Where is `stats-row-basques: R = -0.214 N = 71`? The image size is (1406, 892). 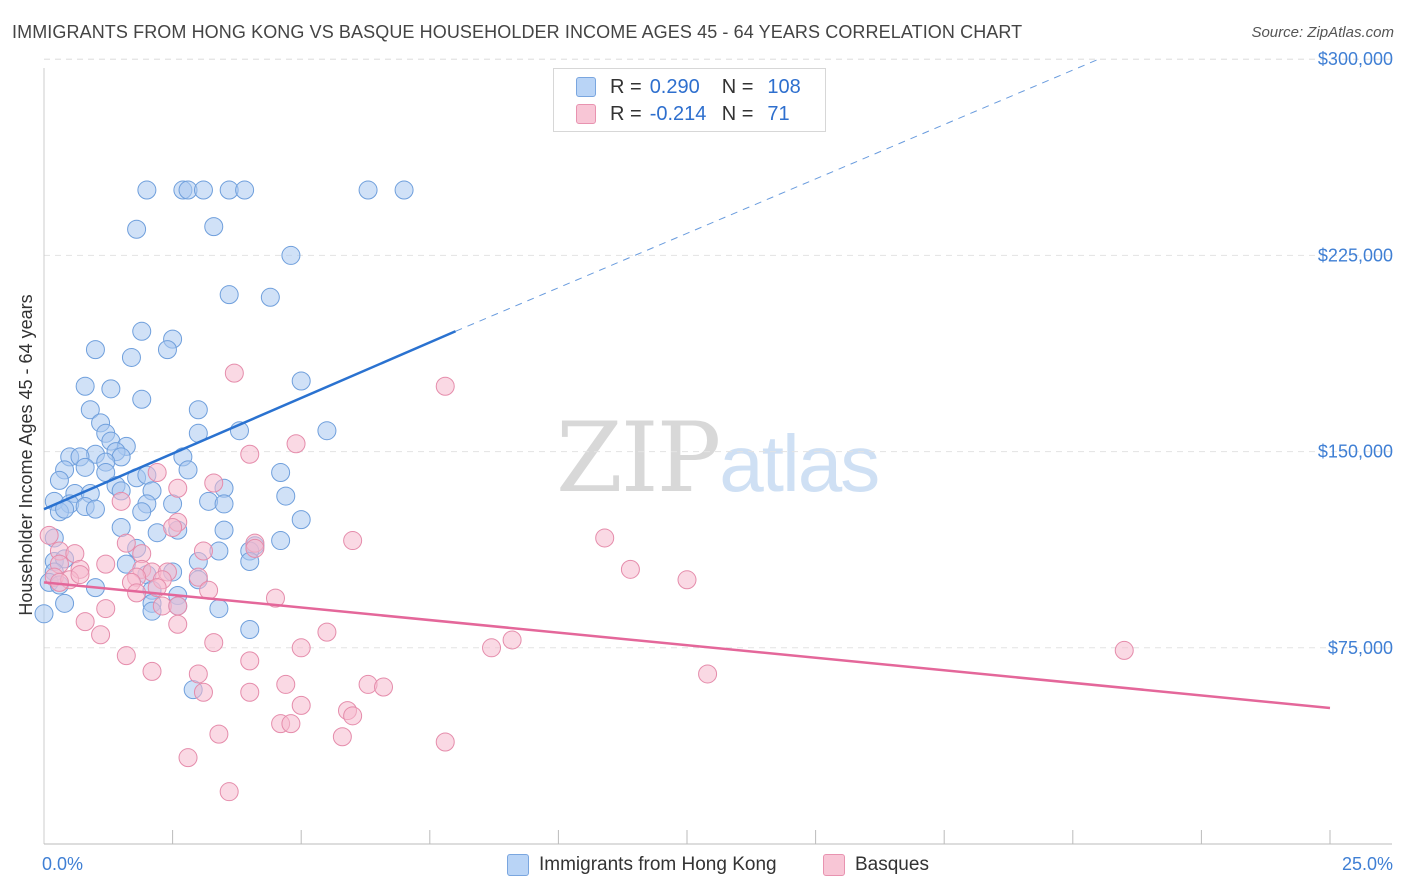
stats-row-basques: R = -0.214 N = 71 is located at coordinates (683, 114).